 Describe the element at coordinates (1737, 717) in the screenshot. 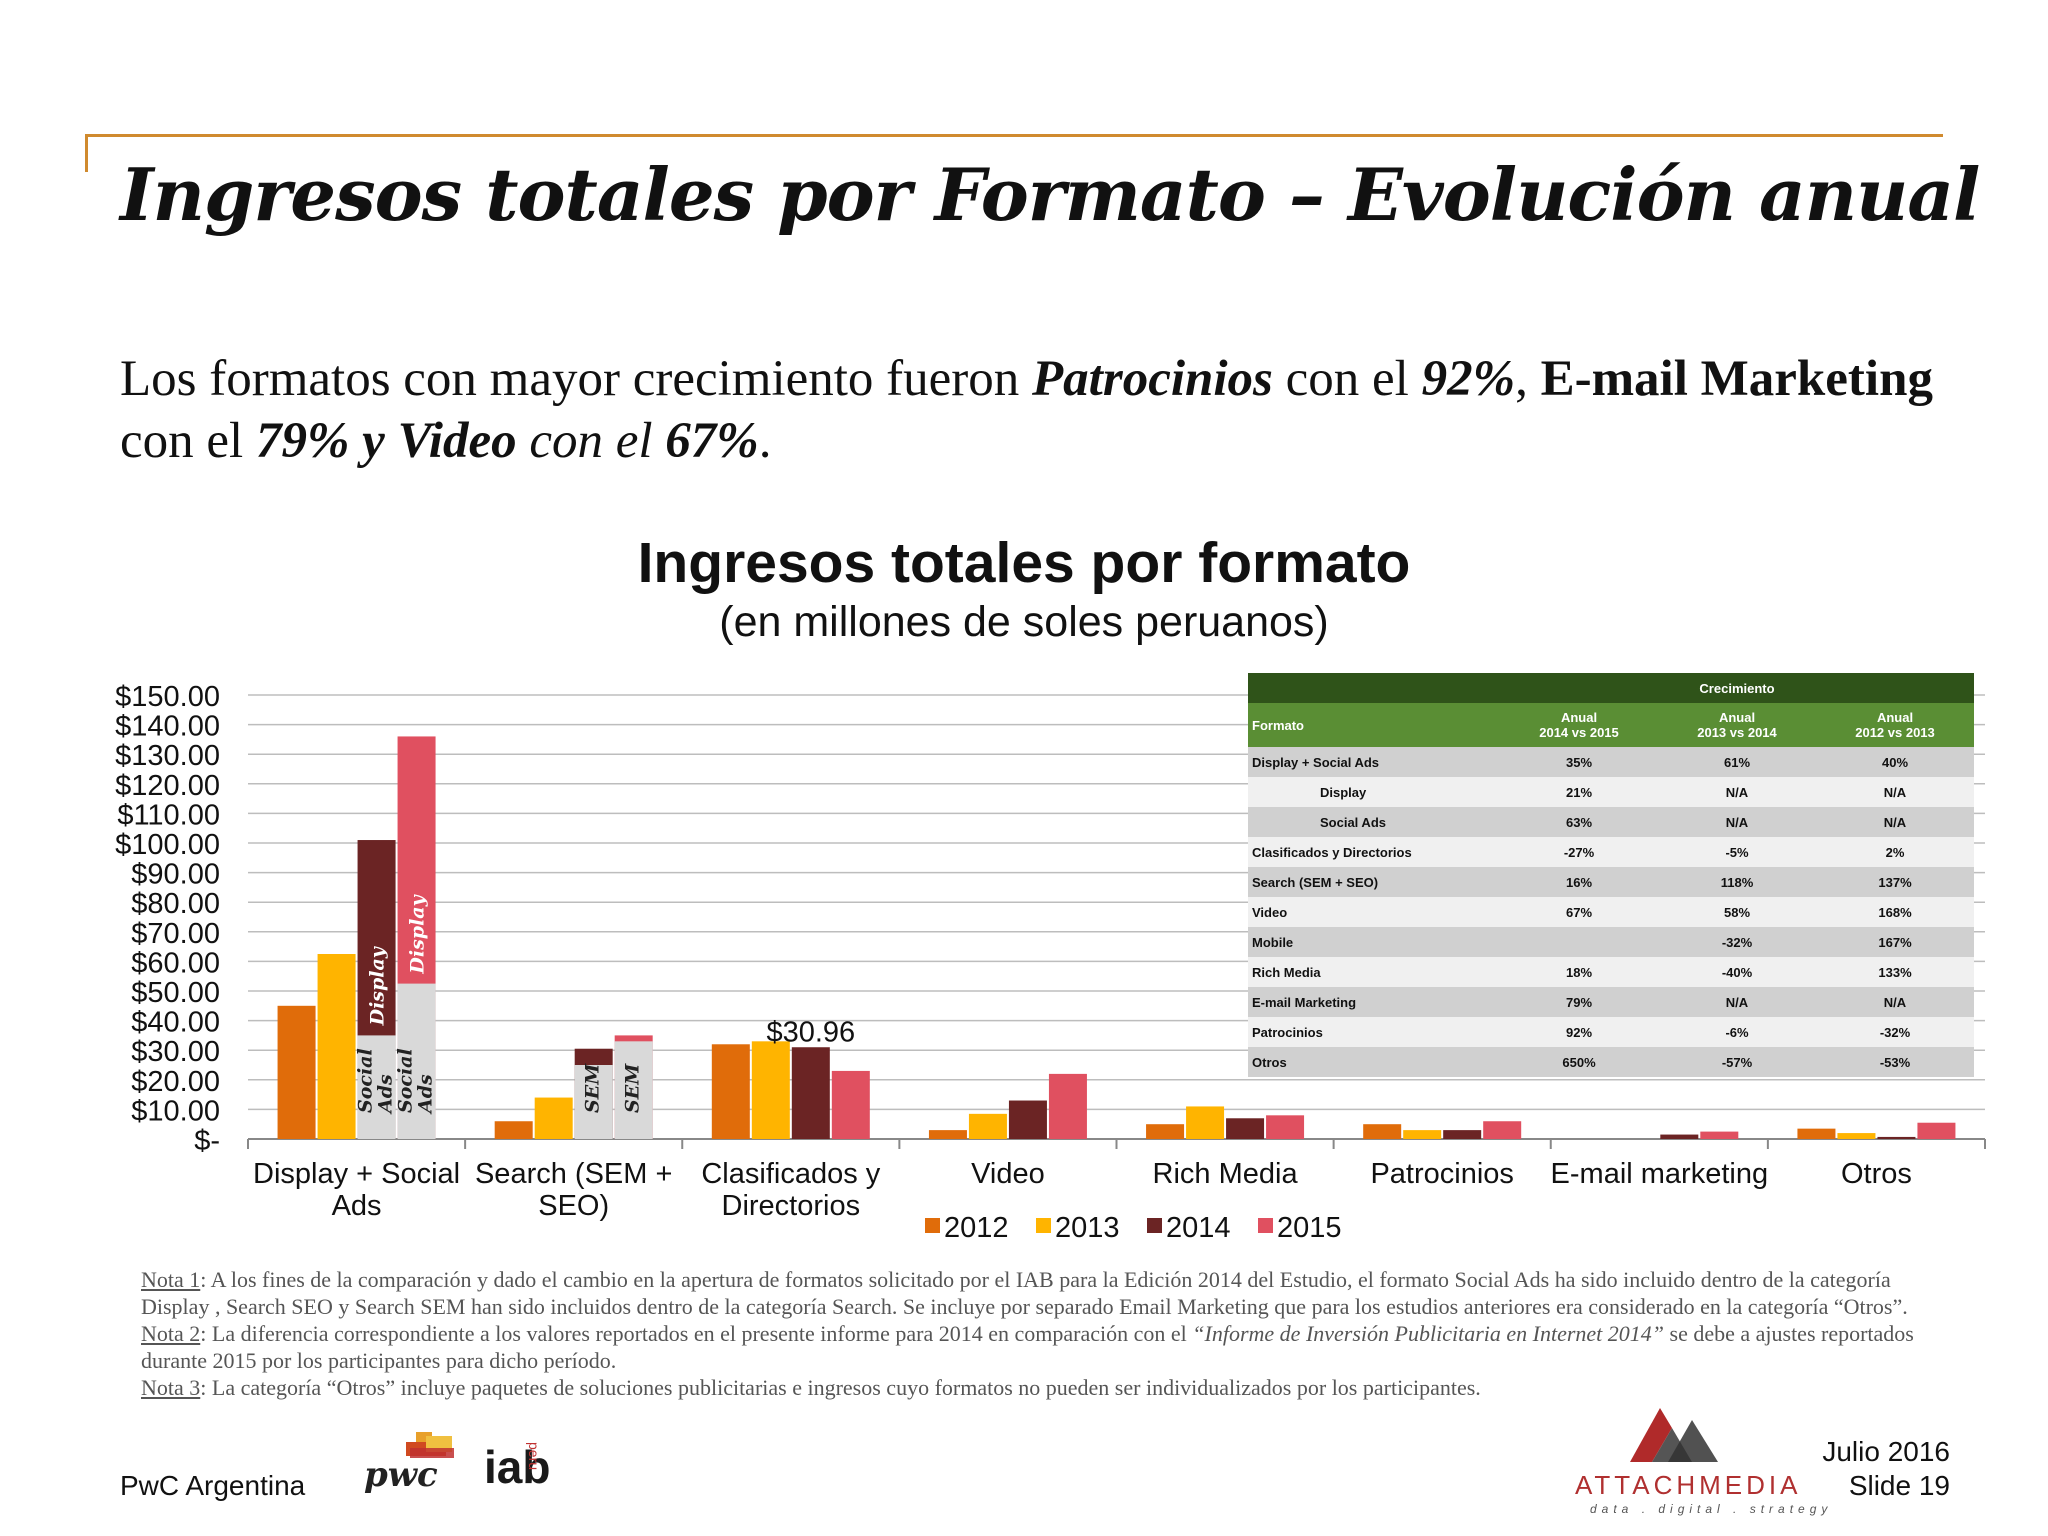

I see `table-header-line: Anual` at that location.